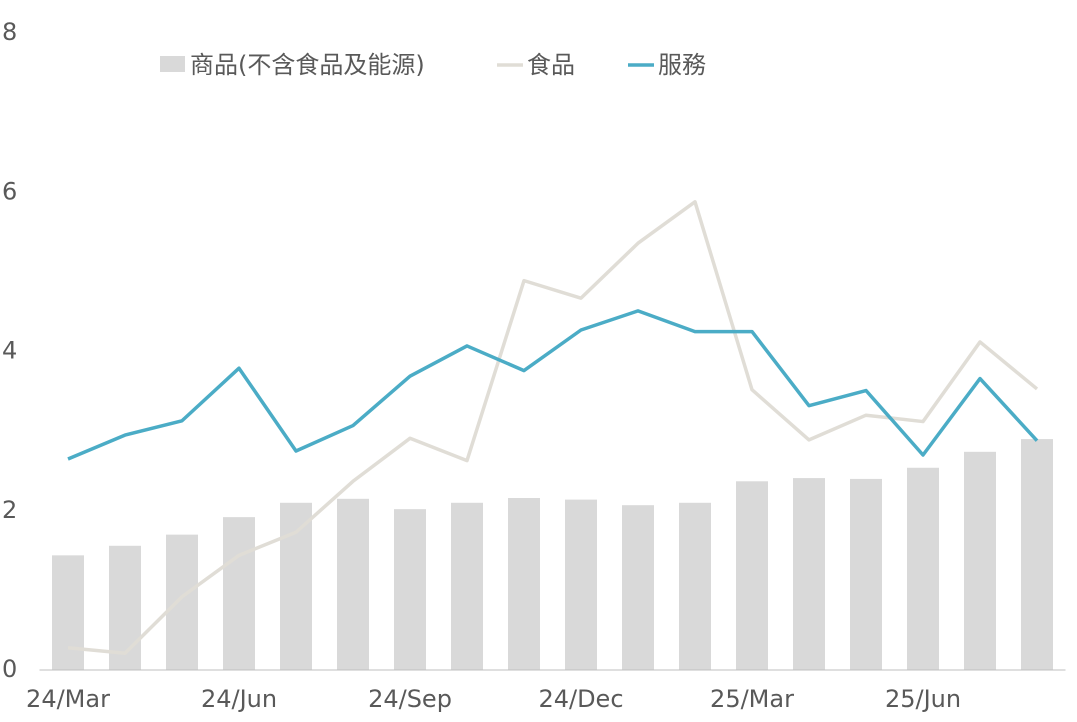 The image size is (1077, 722). Describe the element at coordinates (9, 351) in the screenshot. I see `y-tick-label: 4` at that location.